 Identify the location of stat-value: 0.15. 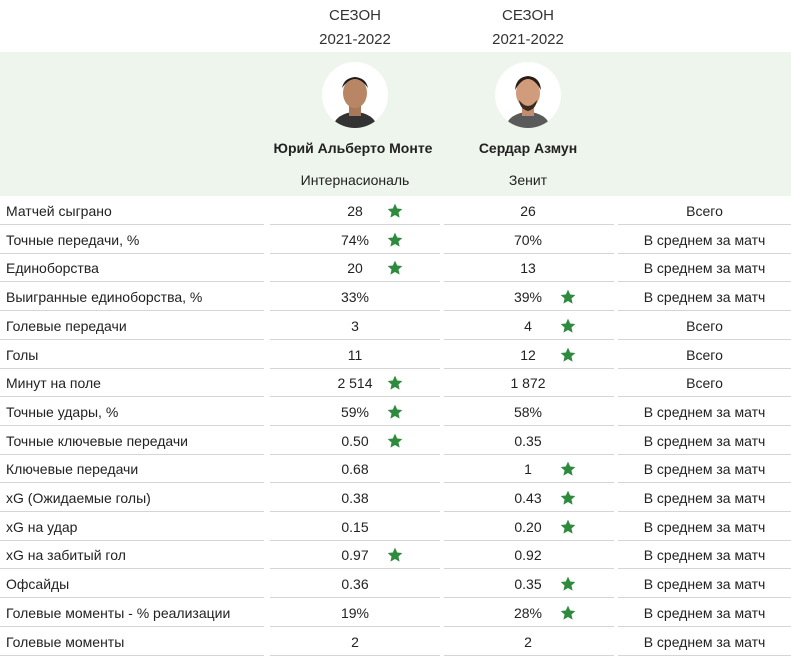
(355, 526).